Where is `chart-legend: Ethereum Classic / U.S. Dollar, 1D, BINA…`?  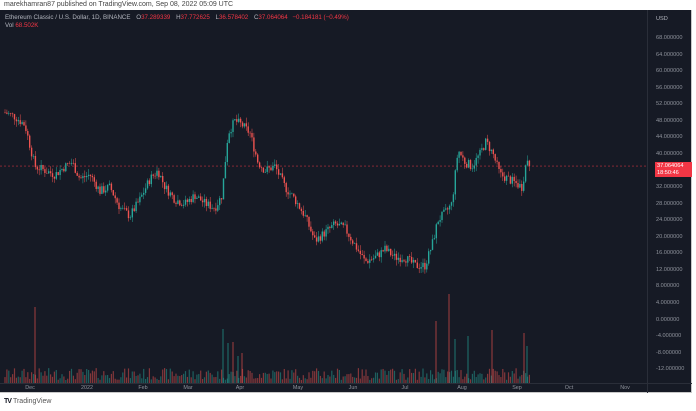
chart-legend: Ethereum Classic / U.S. Dollar, 1D, BINA… is located at coordinates (177, 22).